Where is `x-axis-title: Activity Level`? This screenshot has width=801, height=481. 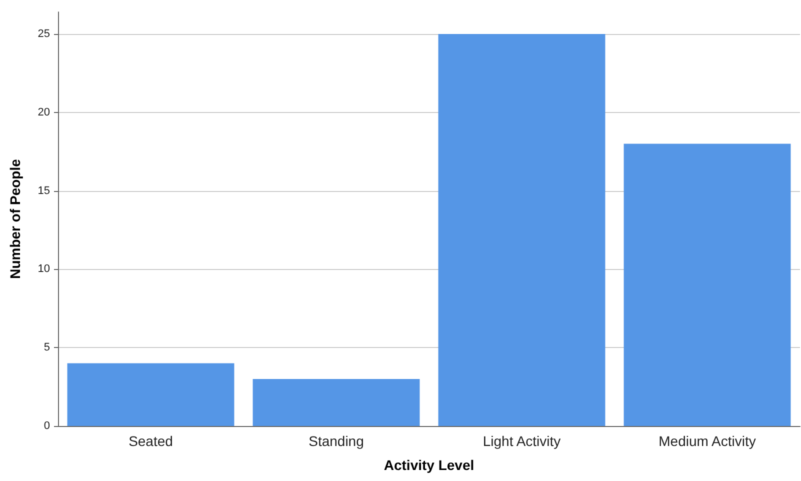 x-axis-title: Activity Level is located at coordinates (429, 465).